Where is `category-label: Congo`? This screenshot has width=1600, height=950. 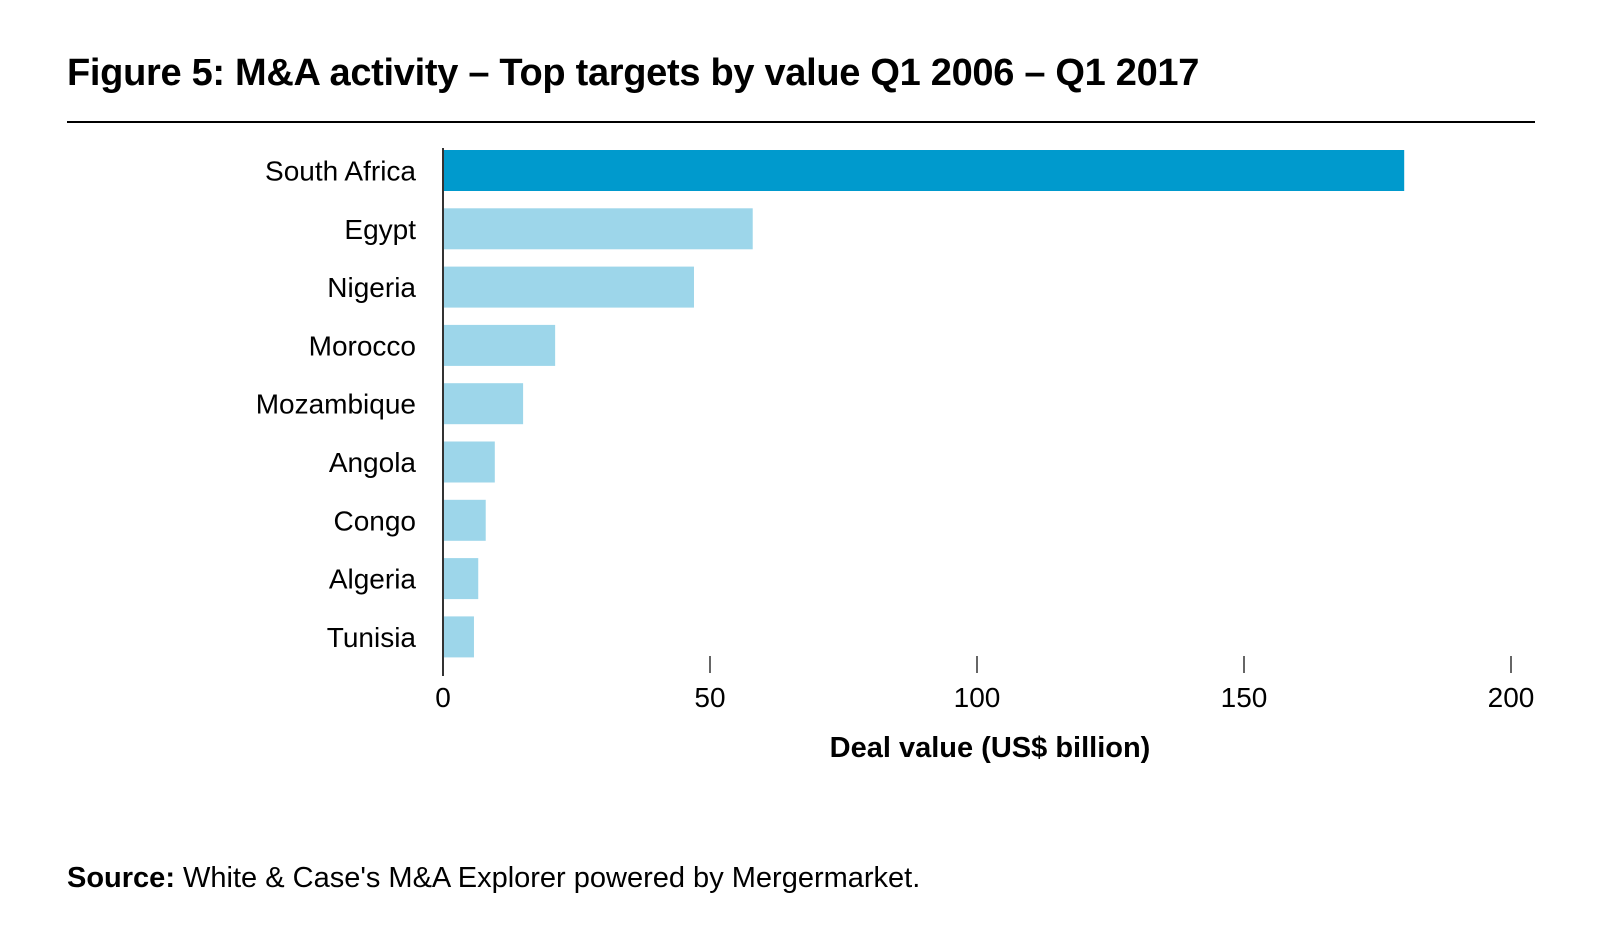
category-label: Congo is located at coordinates (374, 520).